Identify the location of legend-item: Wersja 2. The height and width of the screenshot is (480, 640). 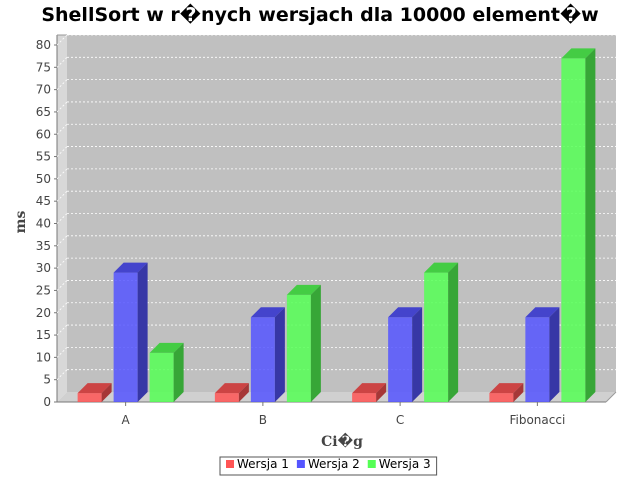
(328, 464).